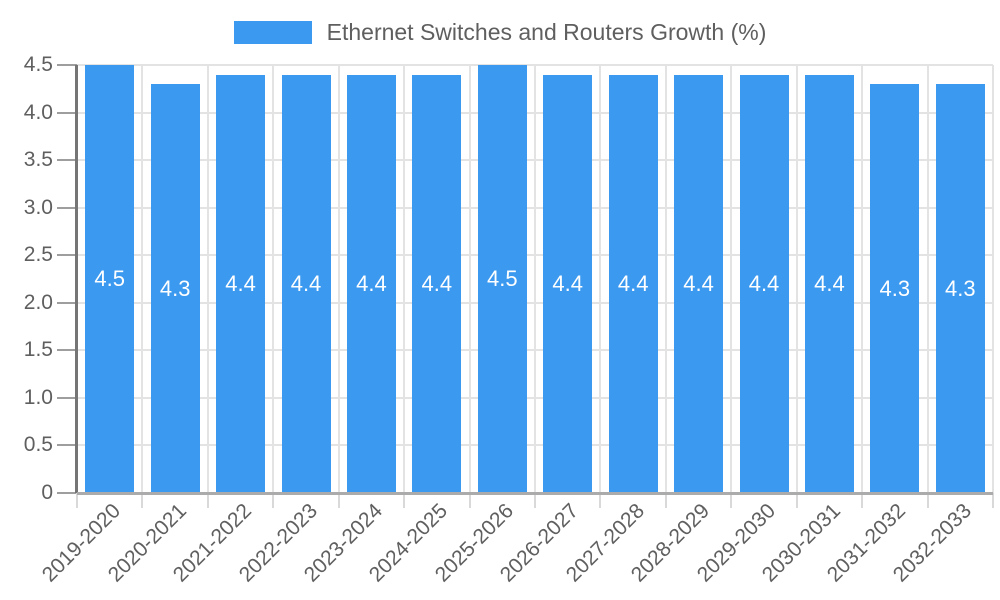  Describe the element at coordinates (38, 350) in the screenshot. I see `y-tick-label: 1.5` at that location.